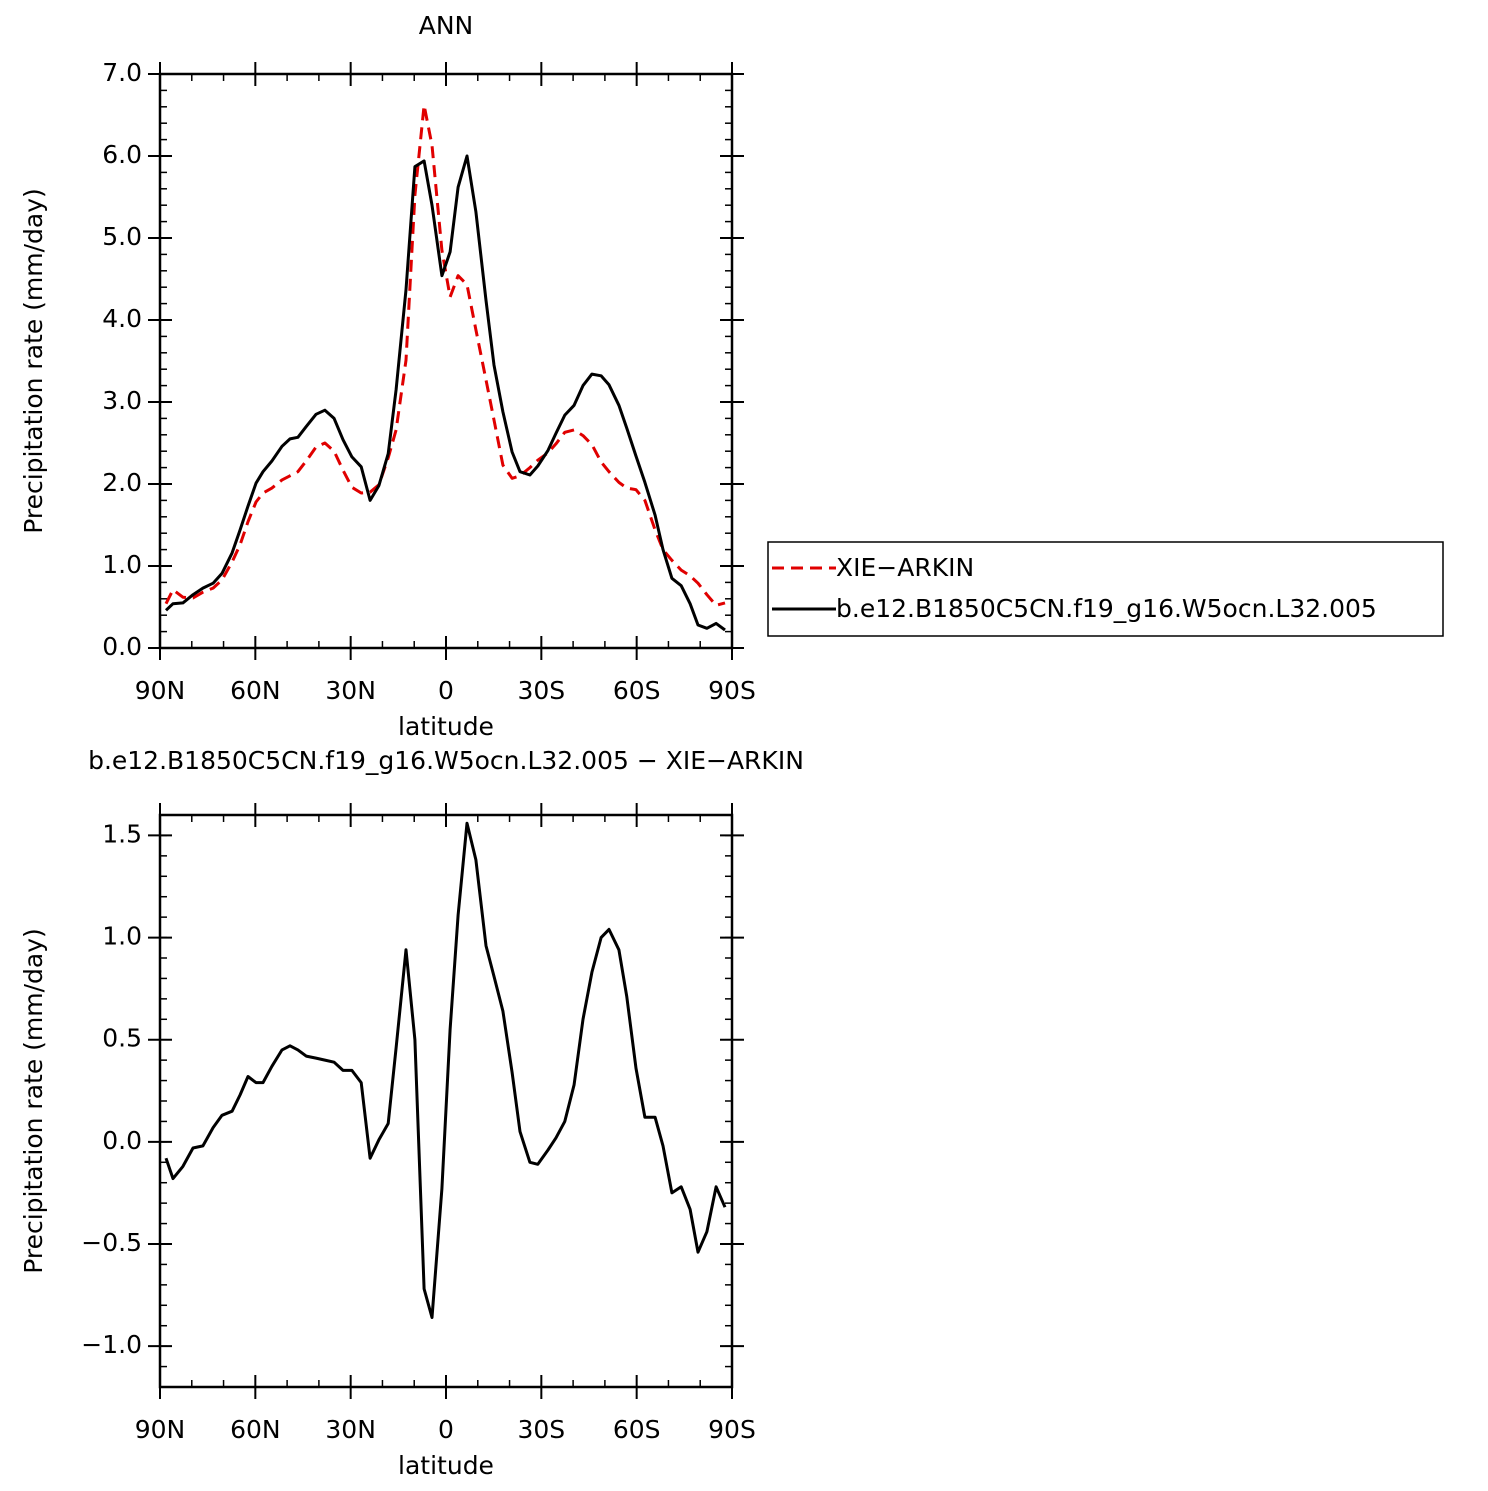 This screenshot has height=1491, width=1488. What do you see at coordinates (122, 833) in the screenshot?
I see `y-tick-label: 1.5` at bounding box center [122, 833].